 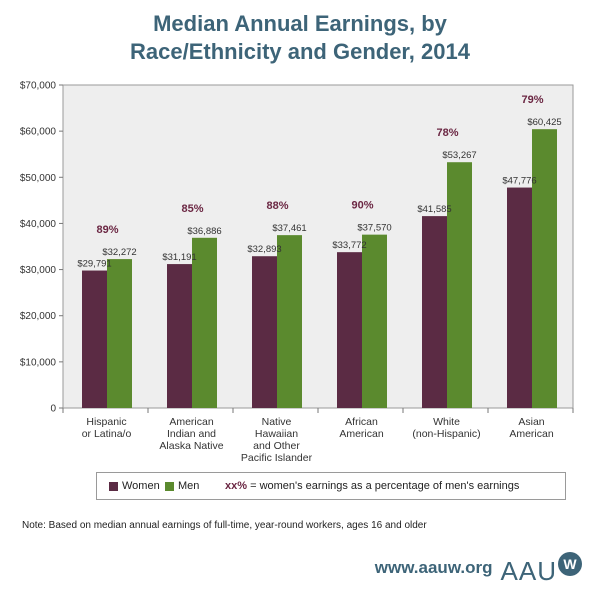 I want to click on legend-item-men: Men, so click(x=182, y=486).